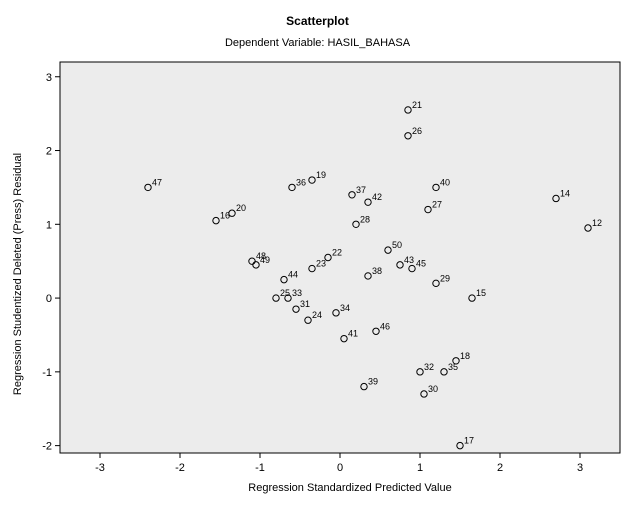 The image size is (635, 505). I want to click on data-point-label: 24, so click(317, 315).